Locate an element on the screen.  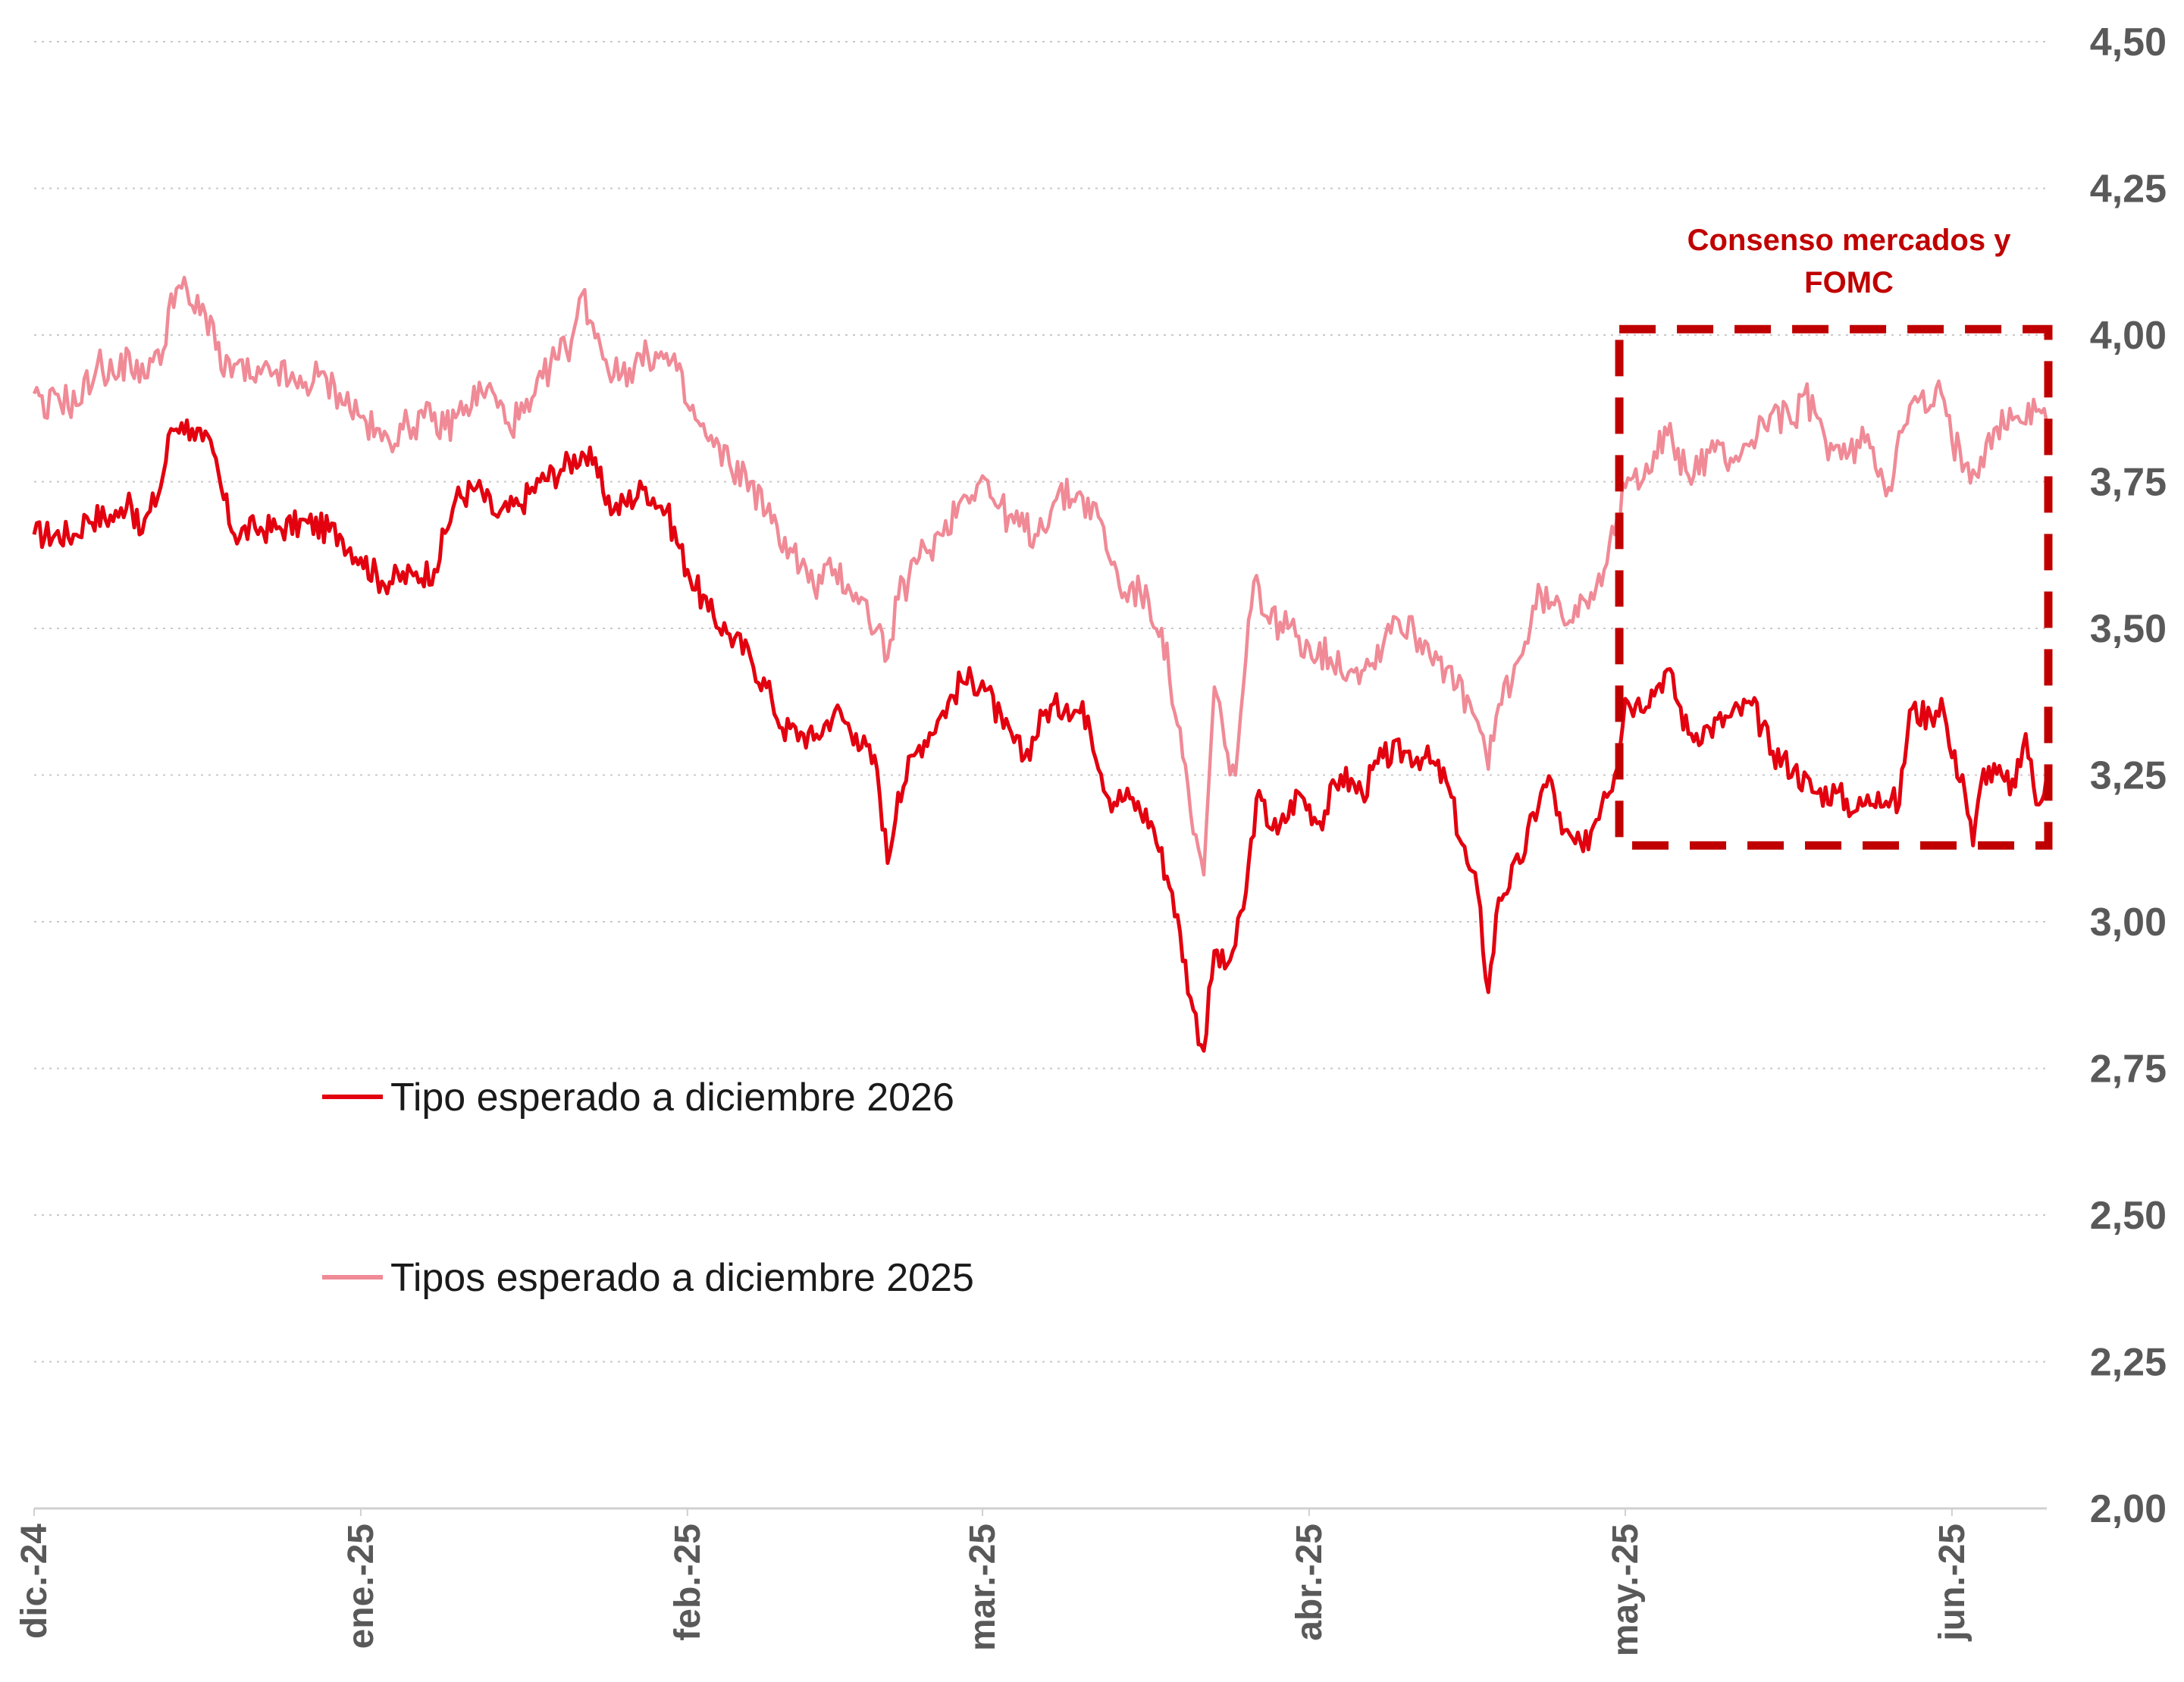
y-tick-label: 2,75 is located at coordinates (2128, 1070).